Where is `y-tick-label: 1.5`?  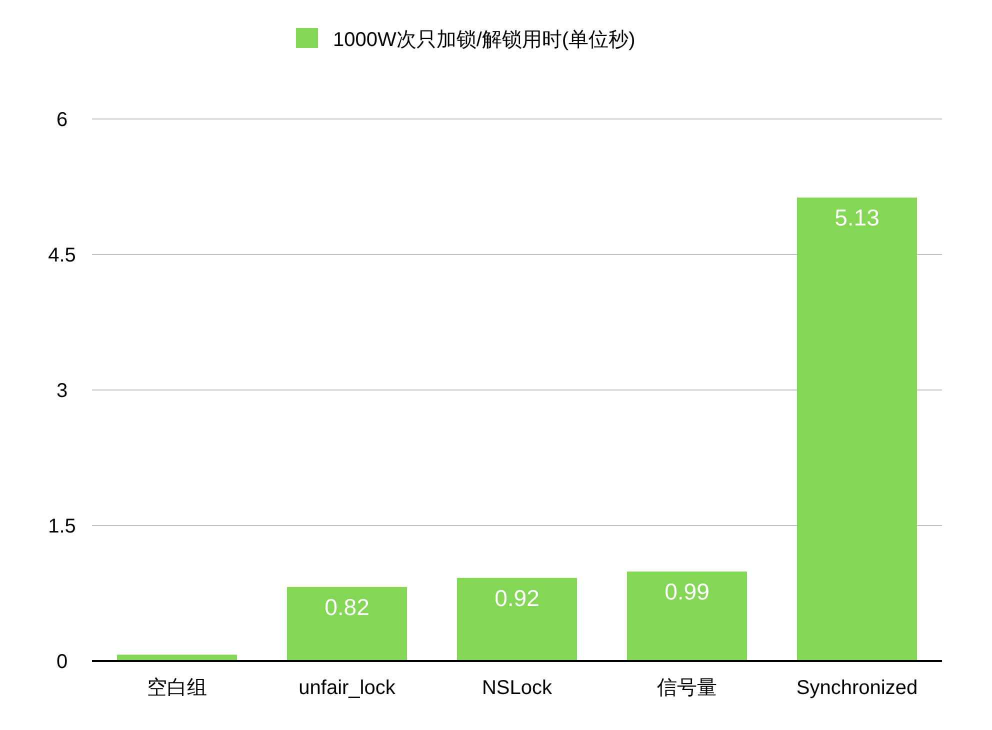
y-tick-label: 1.5 is located at coordinates (62, 527).